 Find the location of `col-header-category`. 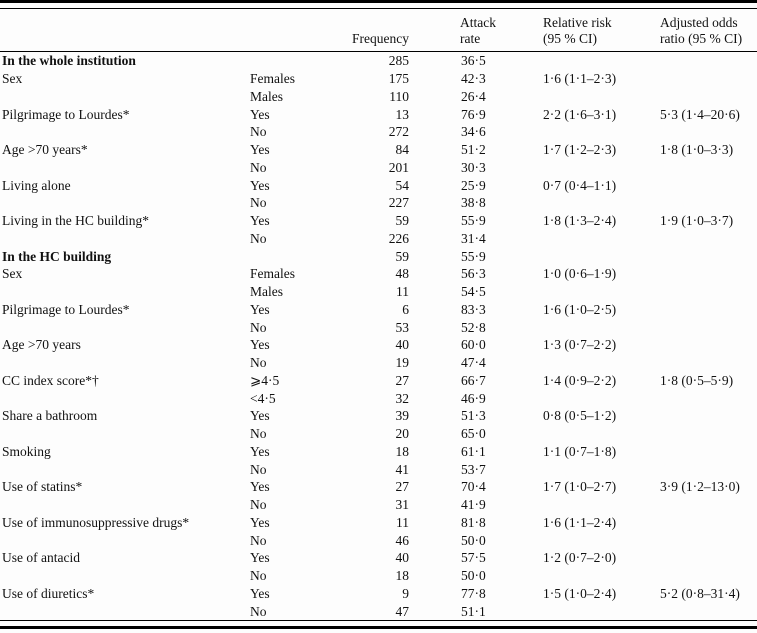

col-header-category is located at coordinates (294, 30).